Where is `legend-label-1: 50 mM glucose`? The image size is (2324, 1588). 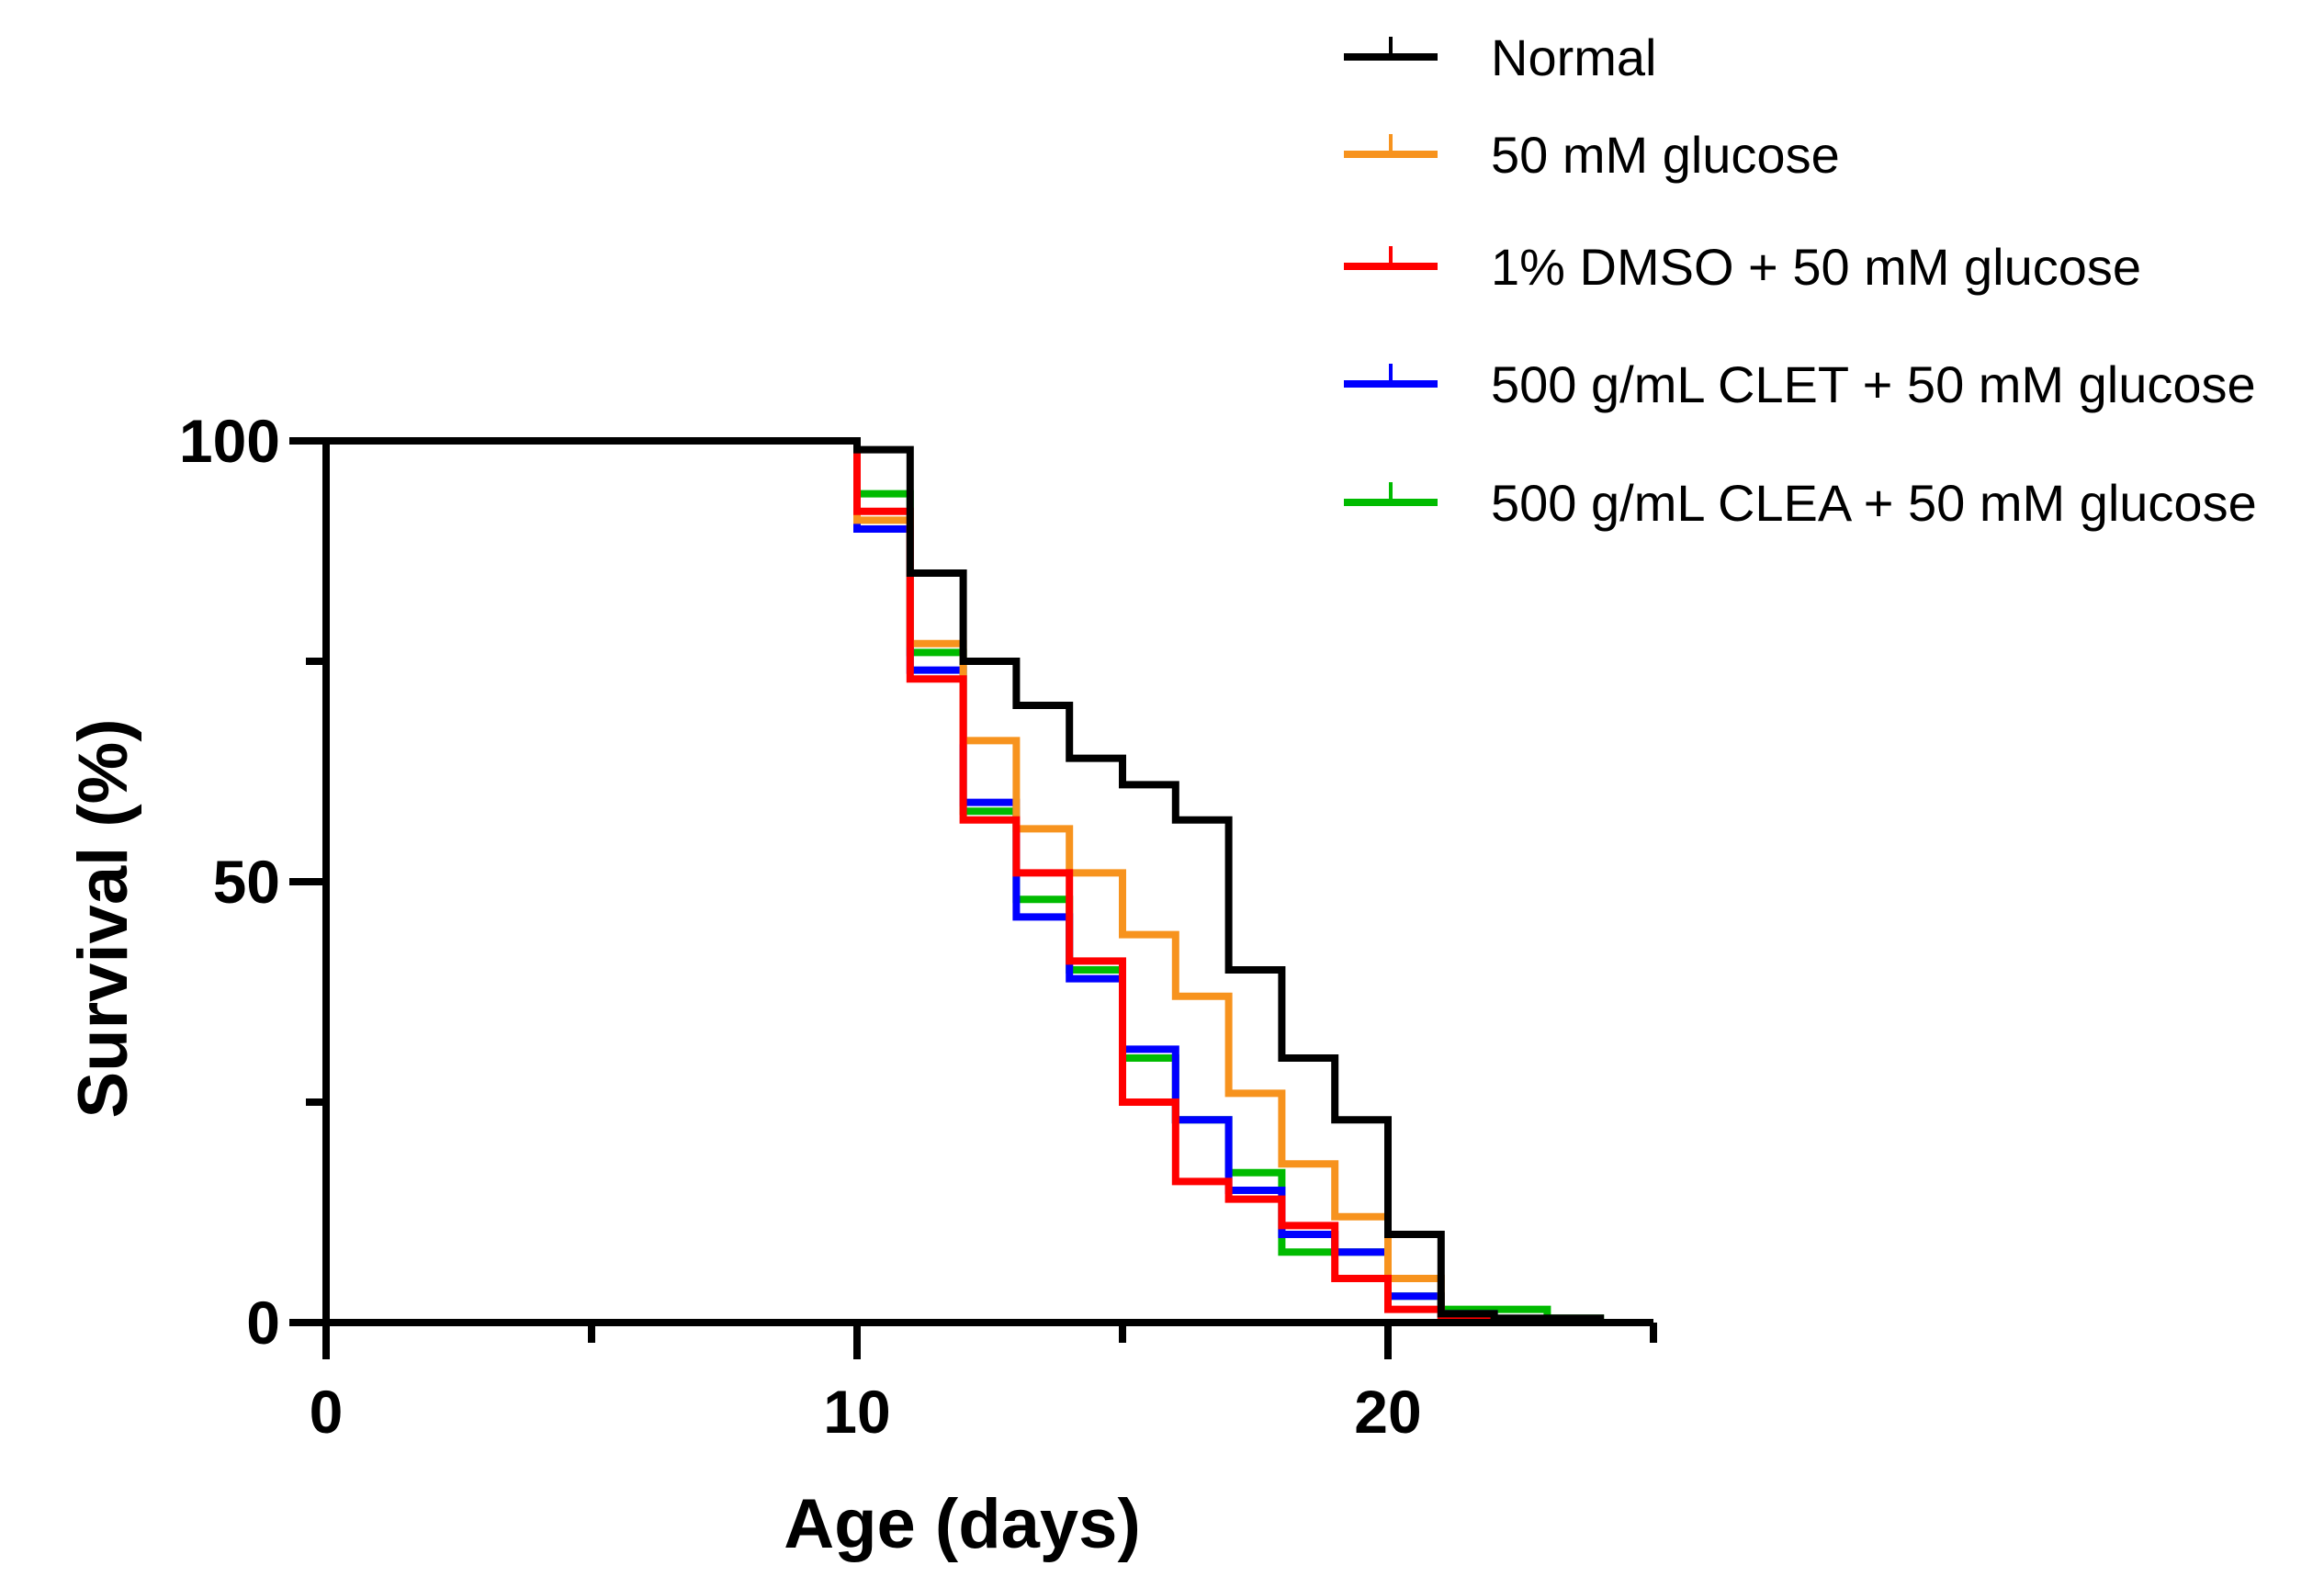
legend-label-1: 50 mM glucose is located at coordinates (1665, 155).